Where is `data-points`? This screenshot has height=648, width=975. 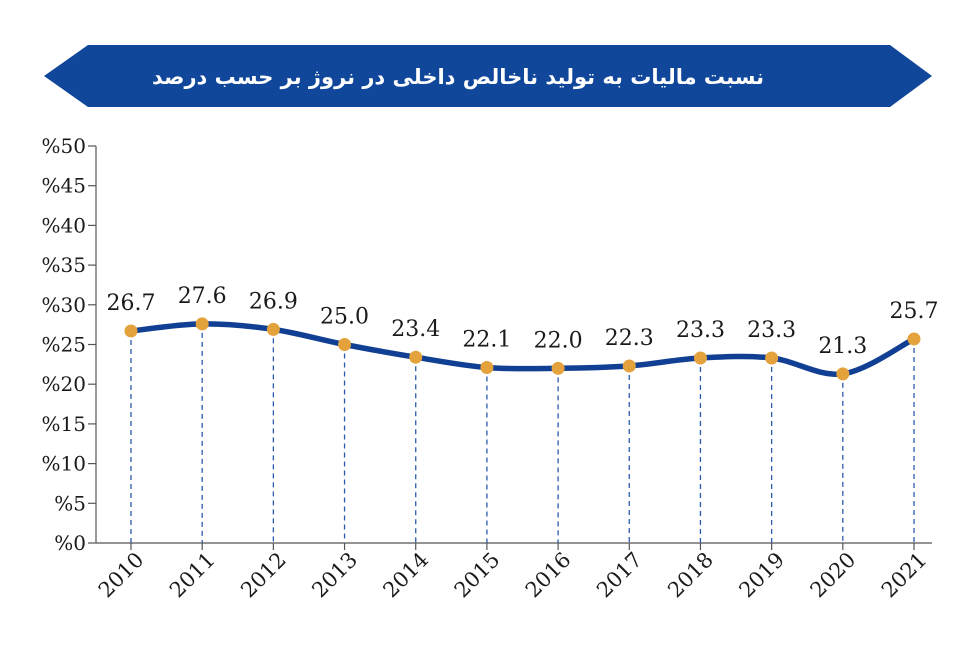
data-points is located at coordinates (522, 349).